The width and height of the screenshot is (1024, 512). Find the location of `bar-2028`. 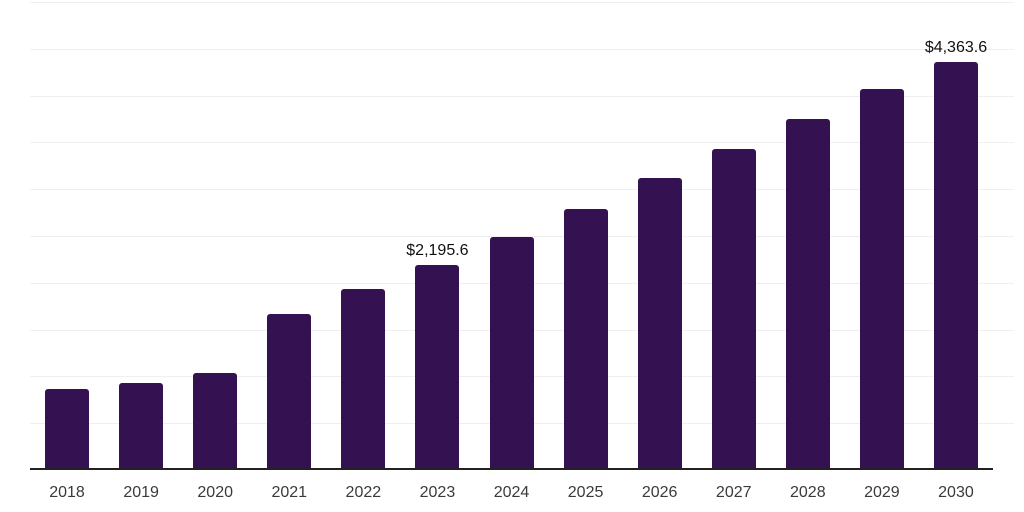

bar-2028 is located at coordinates (807, 294).